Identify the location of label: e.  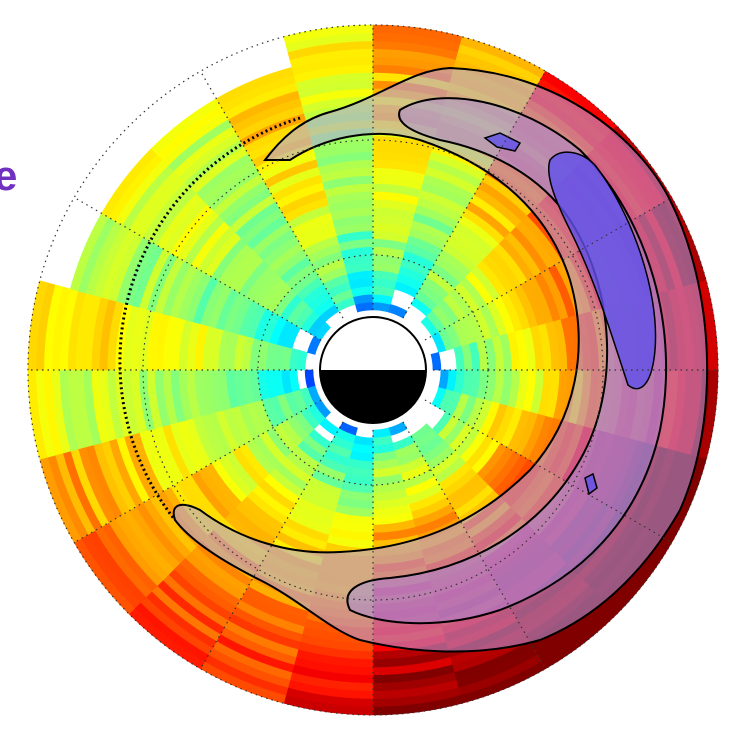
(8, 175).